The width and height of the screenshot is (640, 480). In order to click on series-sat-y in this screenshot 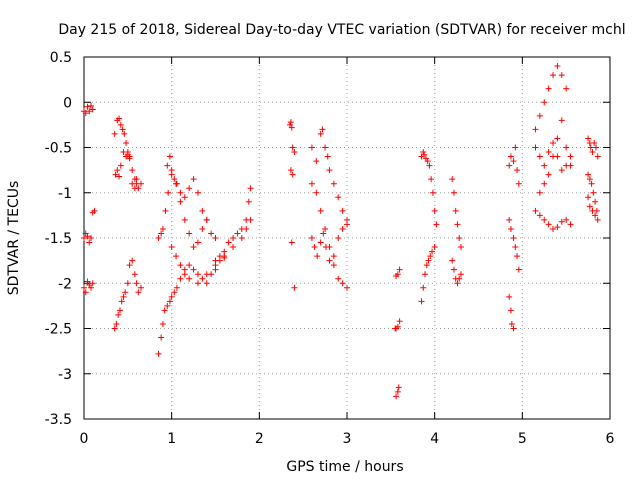, I will do `click(553, 156)`.